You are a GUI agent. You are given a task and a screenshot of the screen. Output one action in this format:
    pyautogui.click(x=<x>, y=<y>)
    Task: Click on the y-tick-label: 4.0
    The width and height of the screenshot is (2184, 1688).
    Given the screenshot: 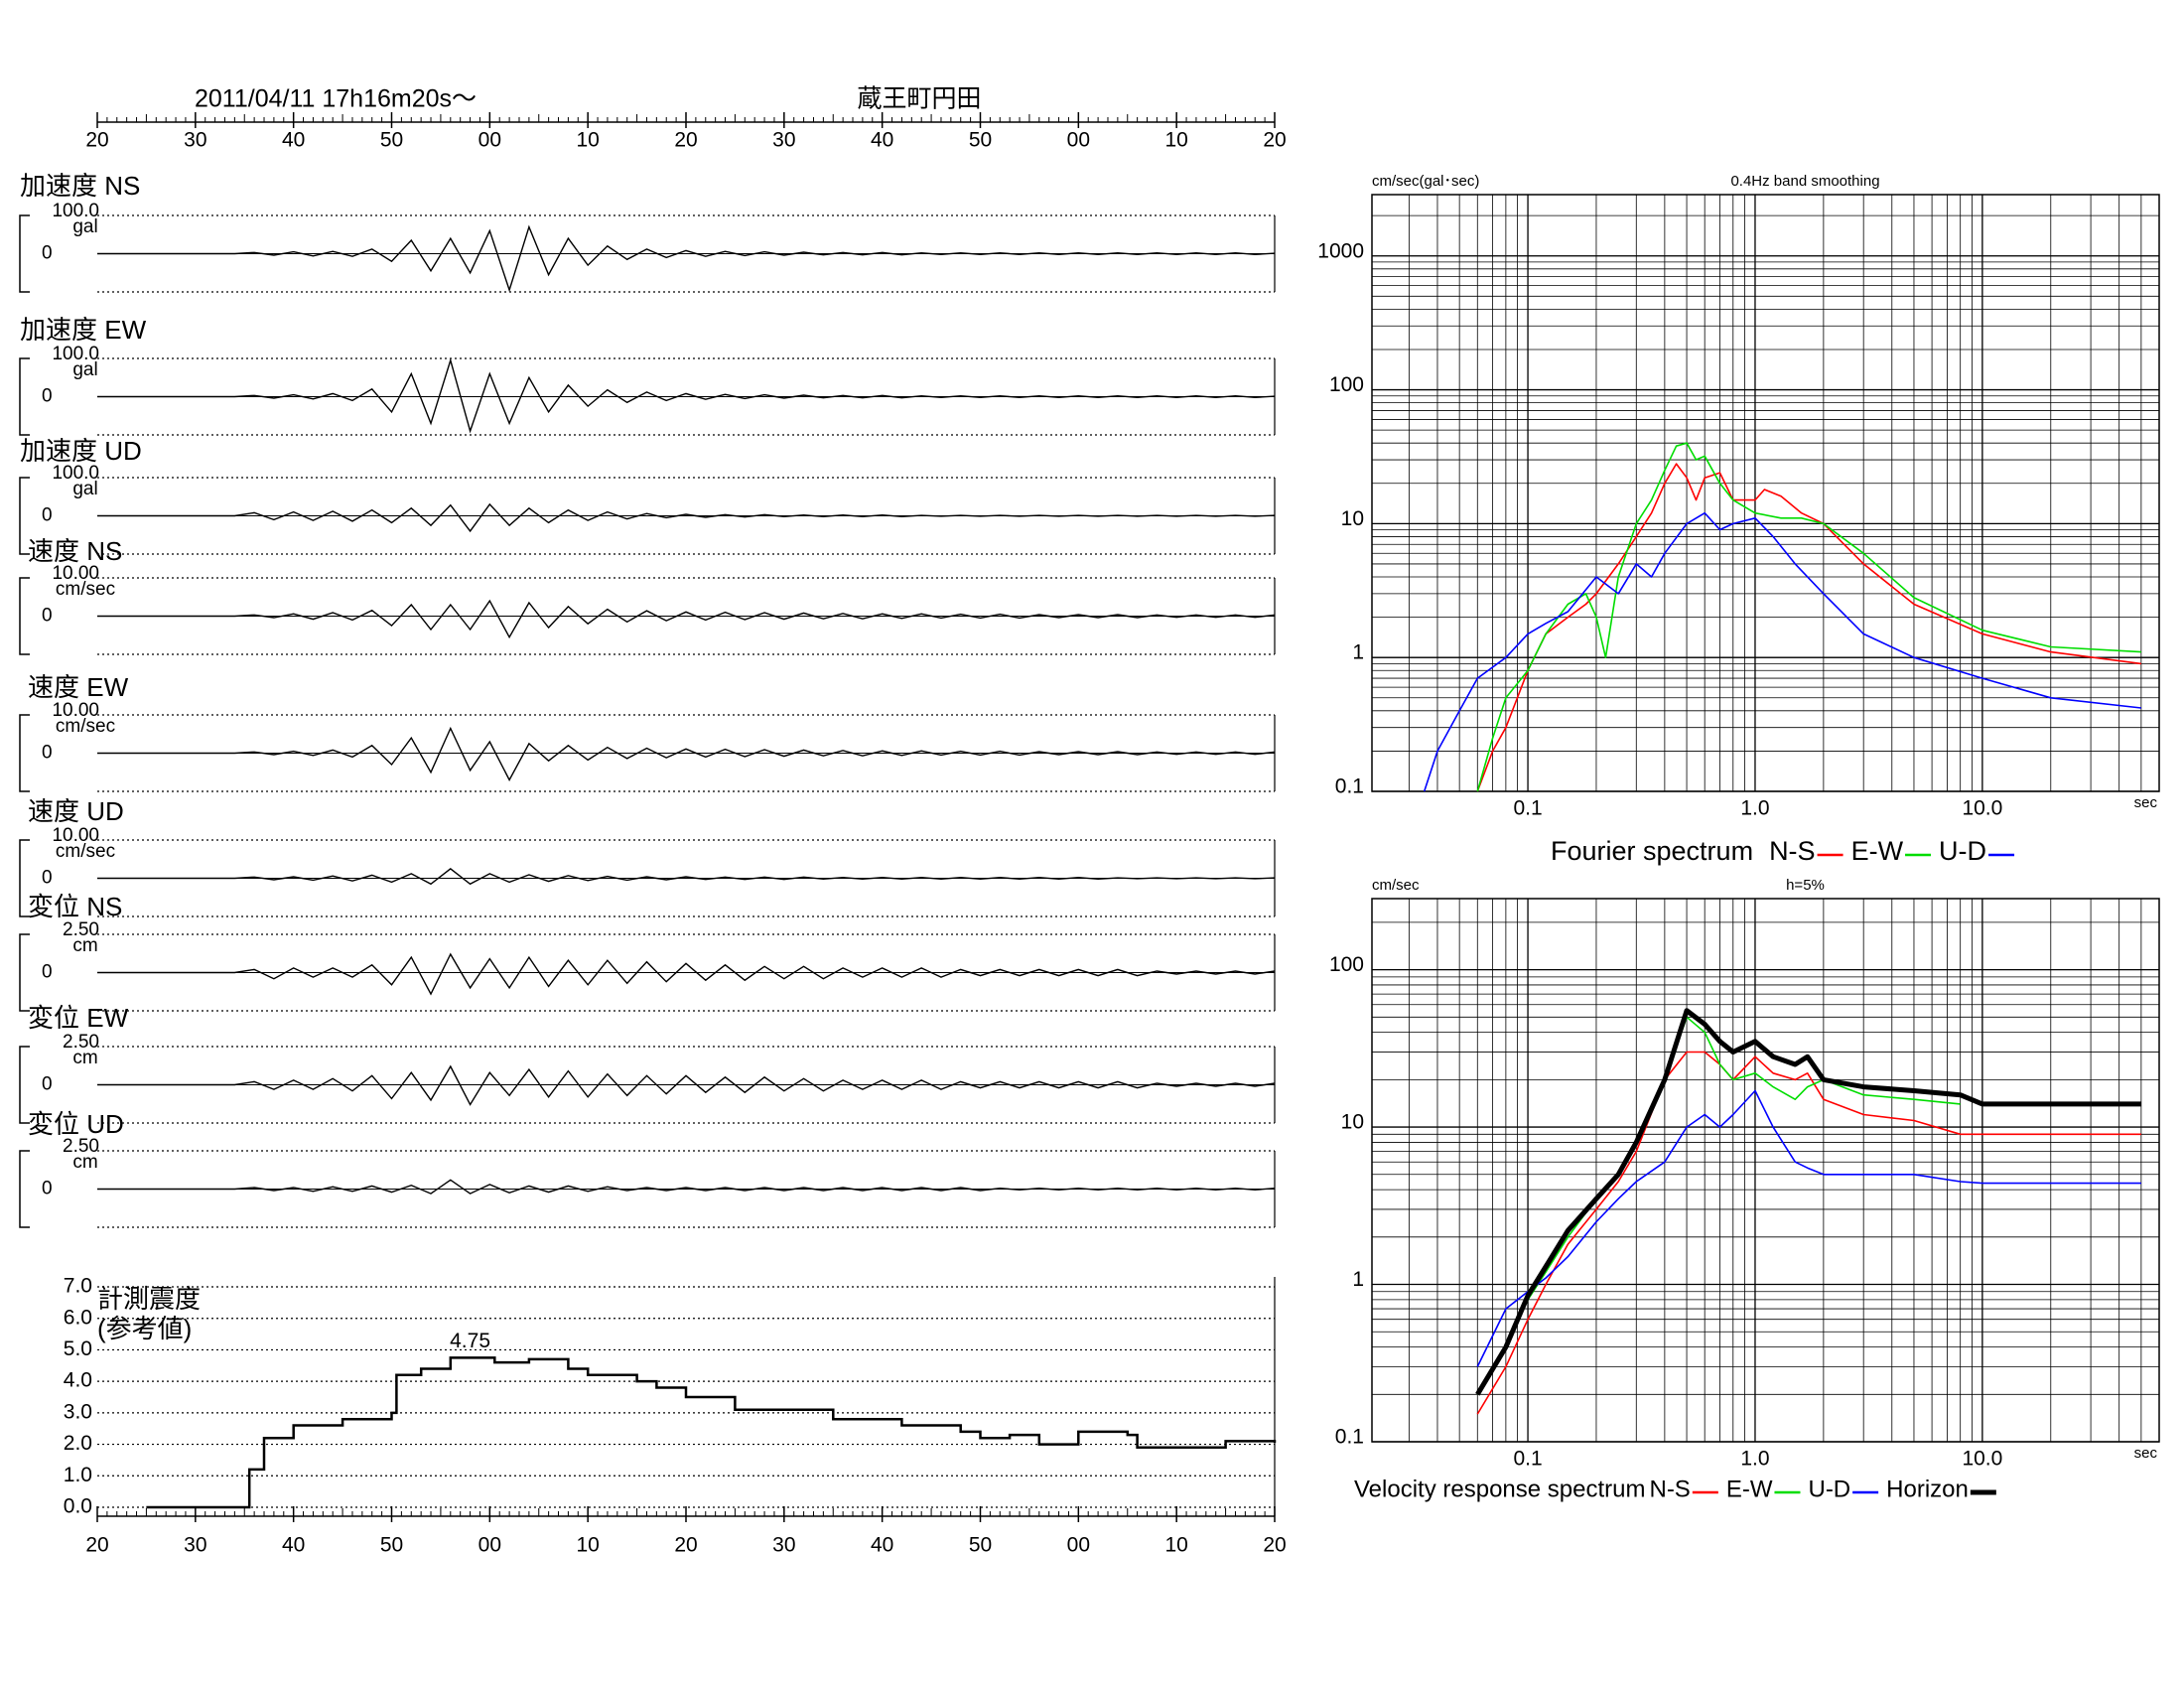 What is the action you would take?
    pyautogui.click(x=78, y=1380)
    